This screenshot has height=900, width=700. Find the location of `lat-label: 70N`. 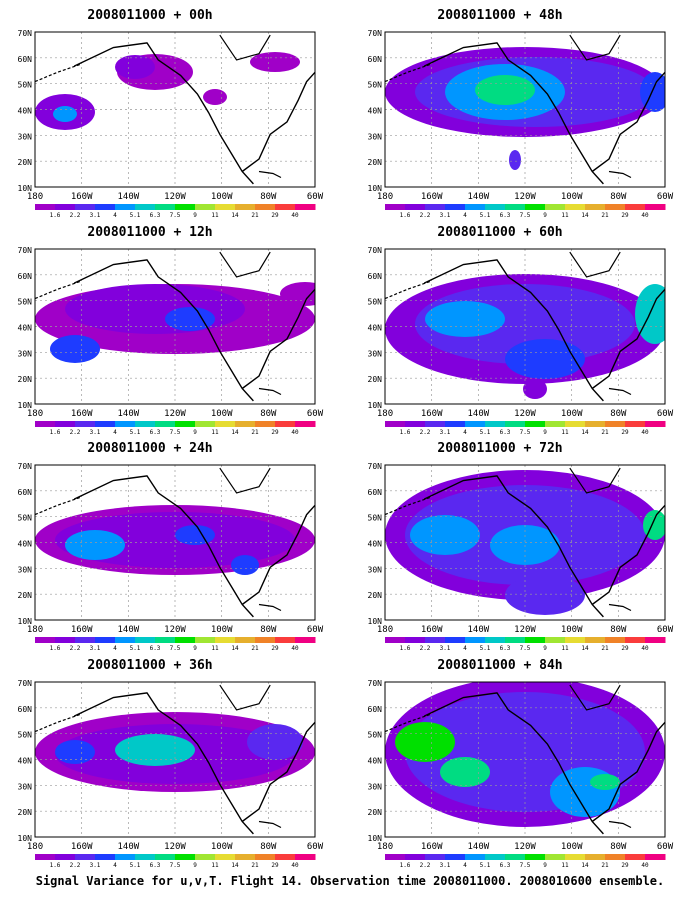

lat-label: 70N is located at coordinates (25, 683).